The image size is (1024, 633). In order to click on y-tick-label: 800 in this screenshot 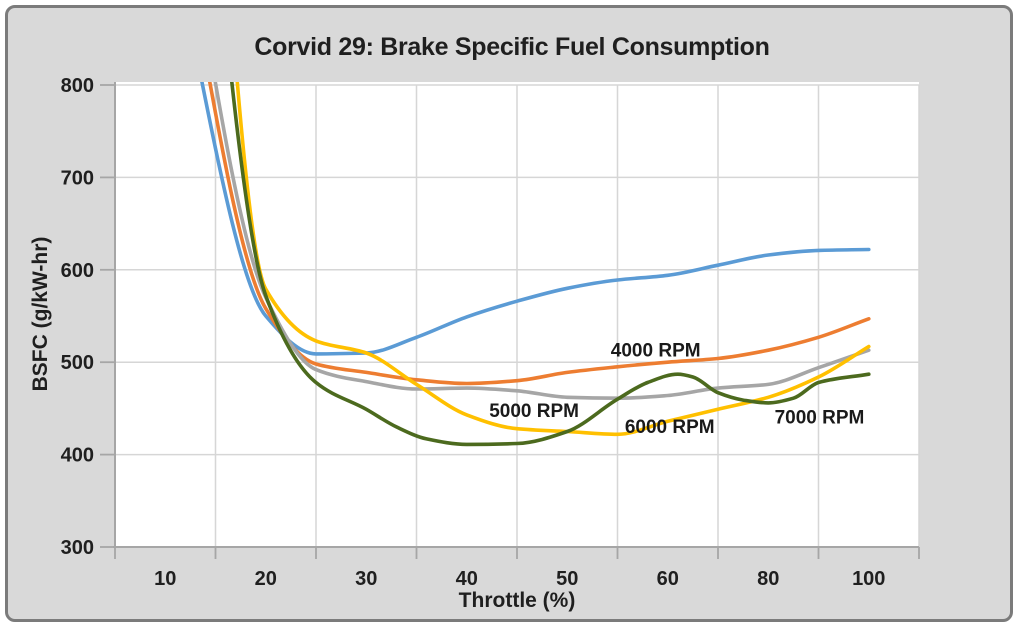, I will do `click(77, 86)`.